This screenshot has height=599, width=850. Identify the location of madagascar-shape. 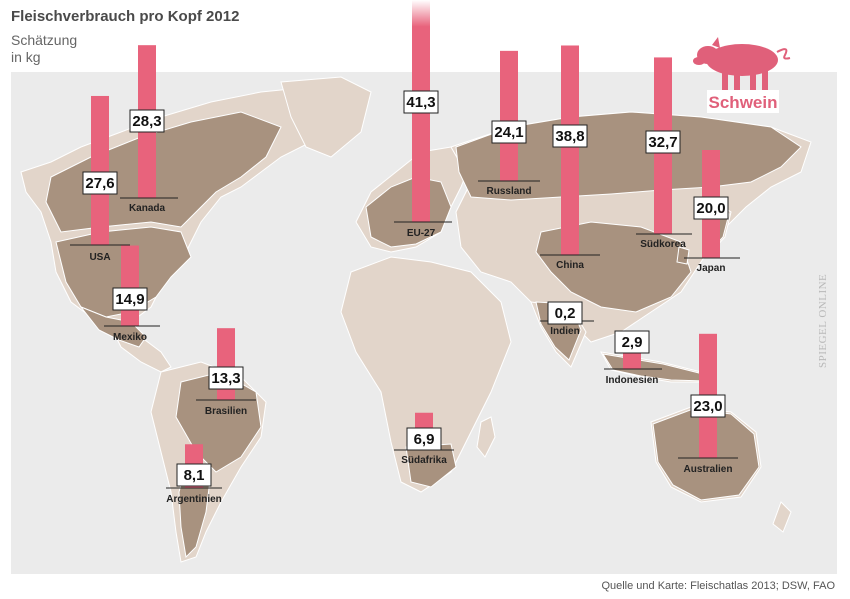
(486, 437).